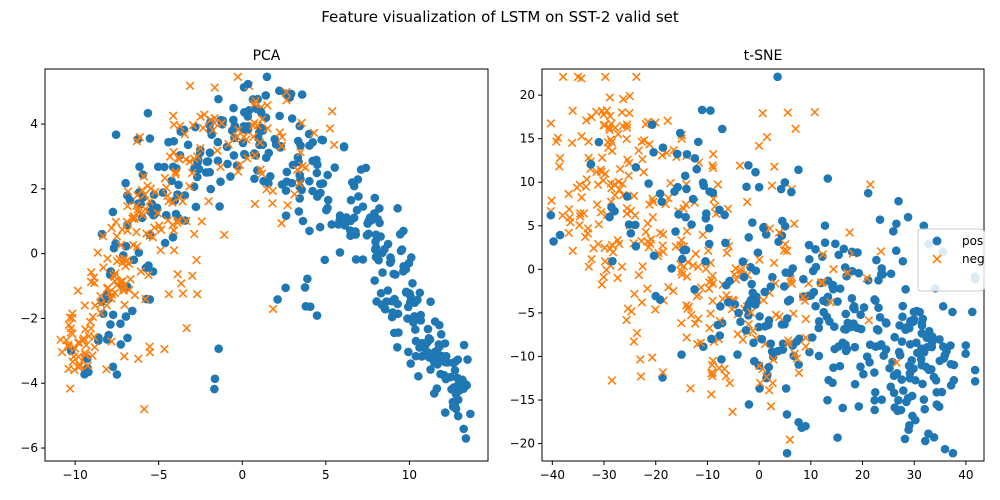  I want to click on tsne-y-tick-label: 15, so click(527, 139).